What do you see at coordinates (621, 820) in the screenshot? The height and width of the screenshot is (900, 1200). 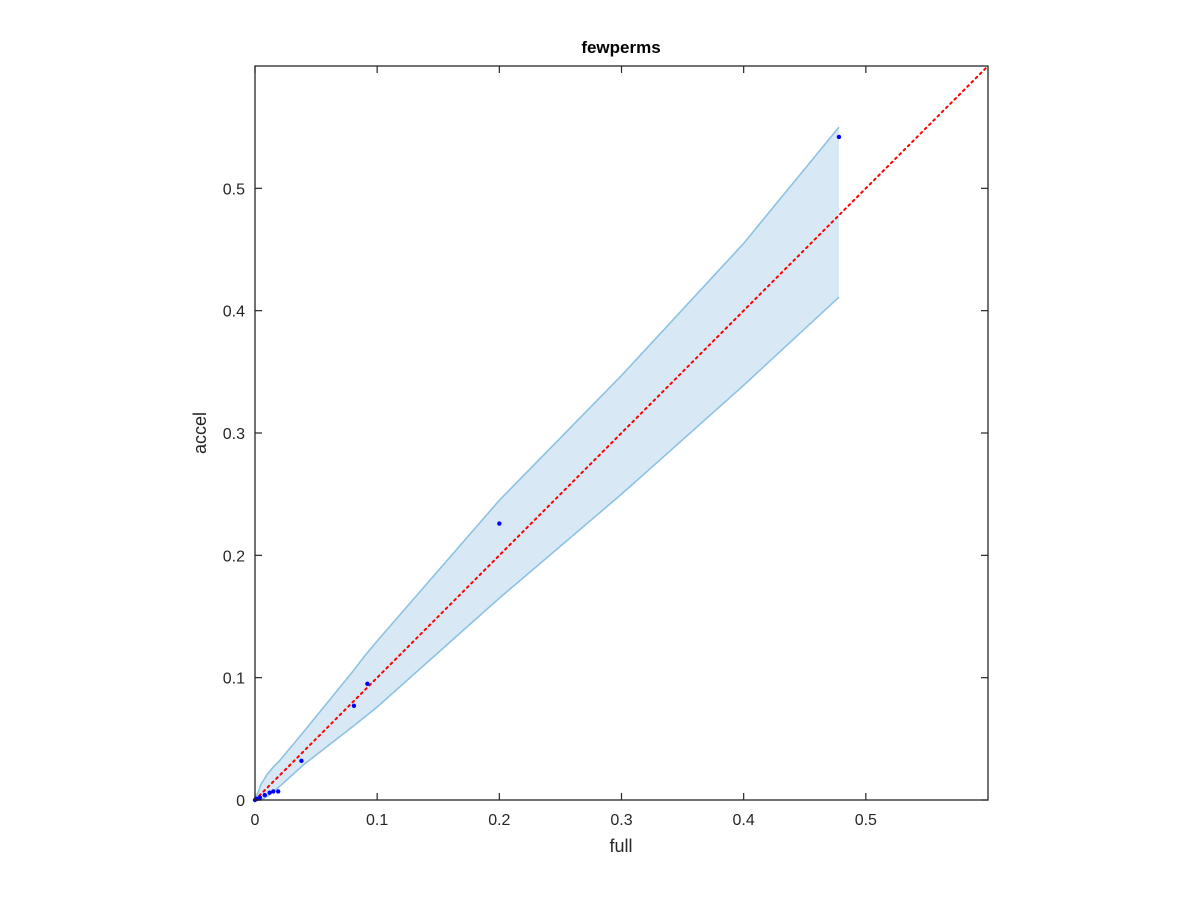 I see `x-tick-label: 0.3` at bounding box center [621, 820].